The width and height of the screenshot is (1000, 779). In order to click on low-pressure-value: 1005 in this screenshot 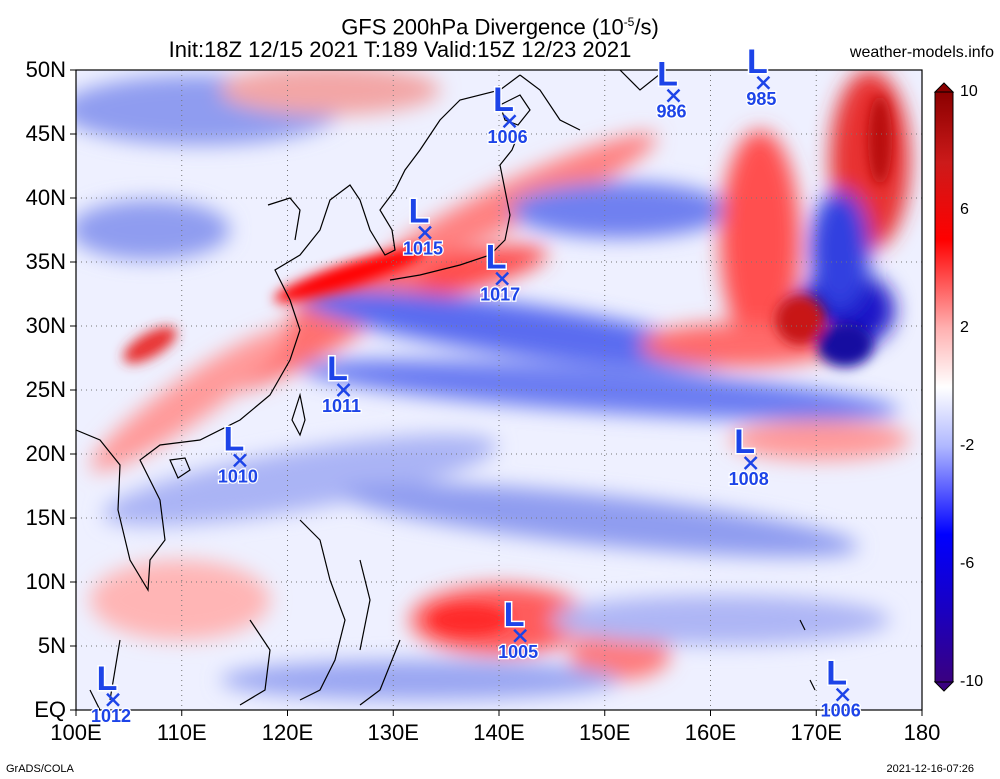, I will do `click(518, 652)`.